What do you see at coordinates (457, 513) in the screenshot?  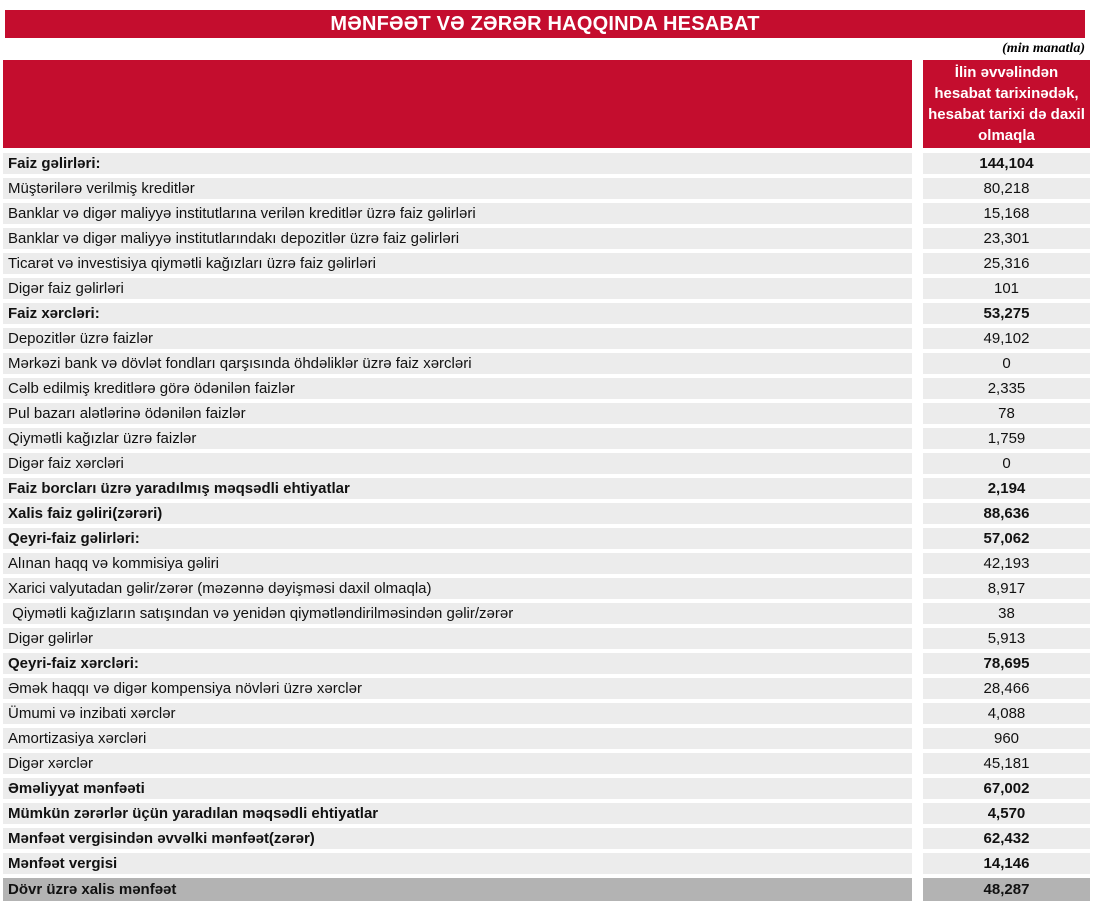 I see `row-label: Xalis faiz gəliri(zərəri)` at bounding box center [457, 513].